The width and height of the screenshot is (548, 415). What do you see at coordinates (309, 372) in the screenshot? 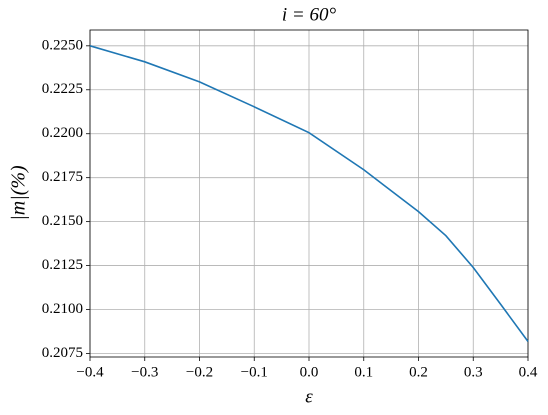
I see `x-tick-label: 0.0` at bounding box center [309, 372].